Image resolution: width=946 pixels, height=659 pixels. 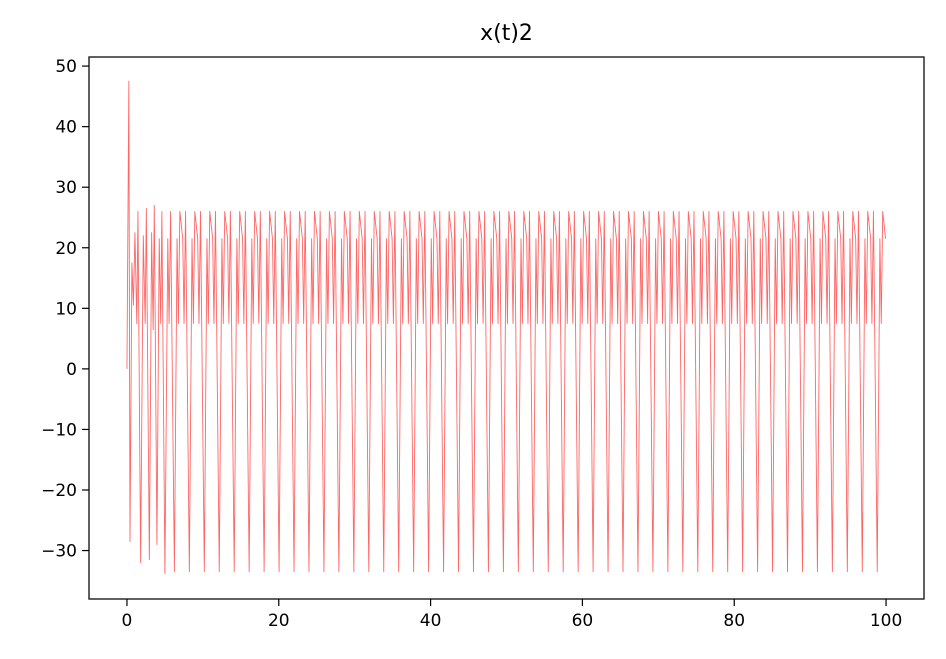 I want to click on x-tick-label: 80, so click(x=734, y=621).